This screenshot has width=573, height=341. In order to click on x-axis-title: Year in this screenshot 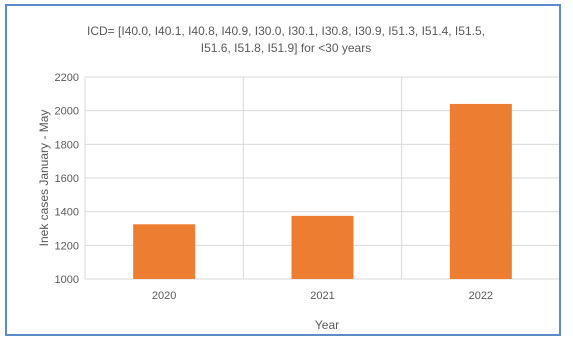, I will do `click(327, 325)`.